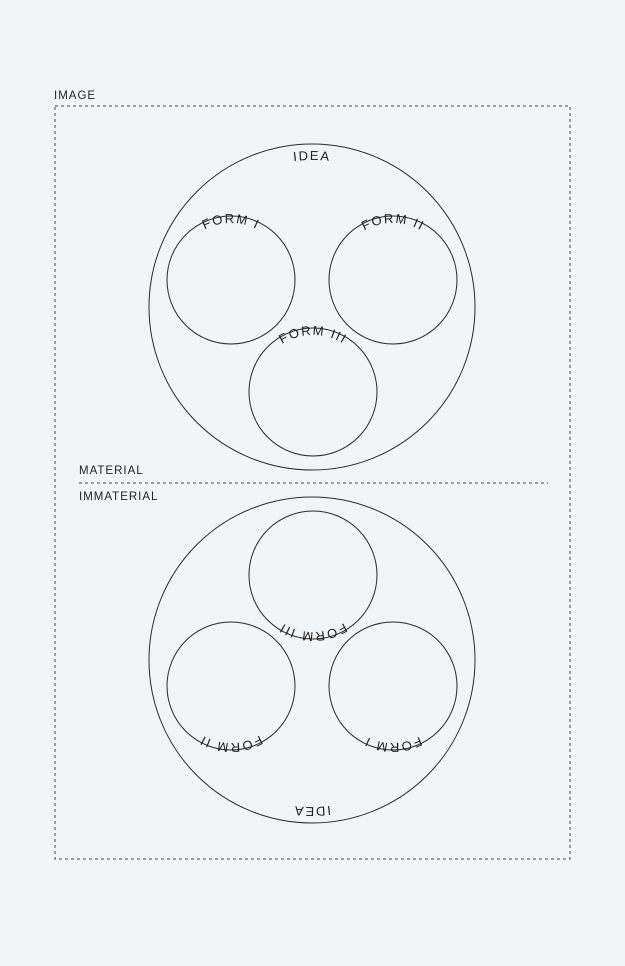 This screenshot has height=966, width=625. I want to click on bottom-idea-label: IDEA, so click(312, 811).